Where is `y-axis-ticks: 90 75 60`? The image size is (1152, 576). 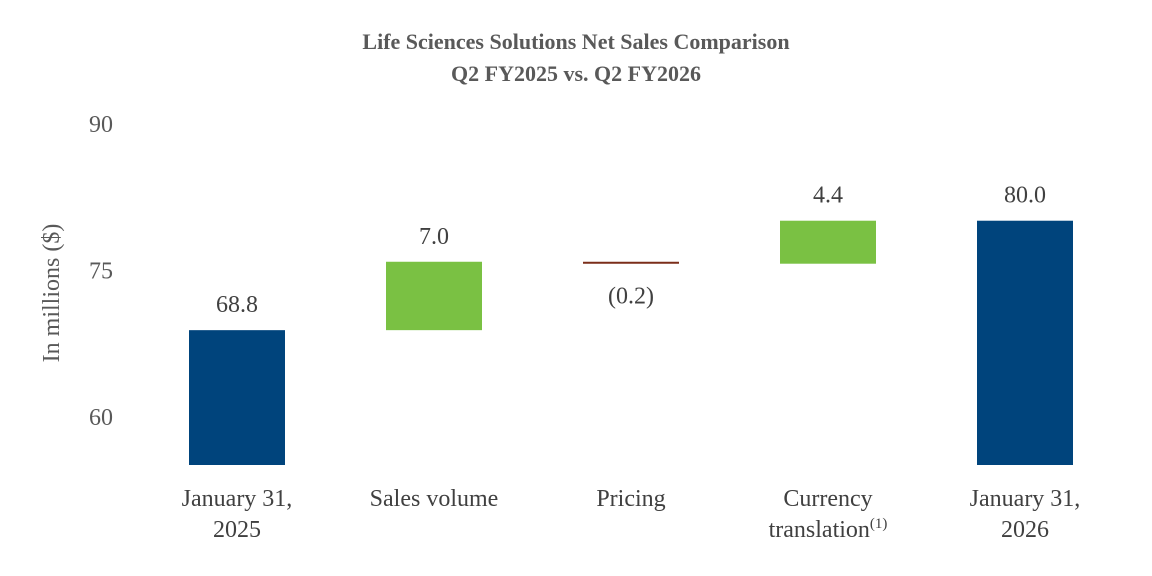
y-axis-ticks: 90 75 60 is located at coordinates (101, 271).